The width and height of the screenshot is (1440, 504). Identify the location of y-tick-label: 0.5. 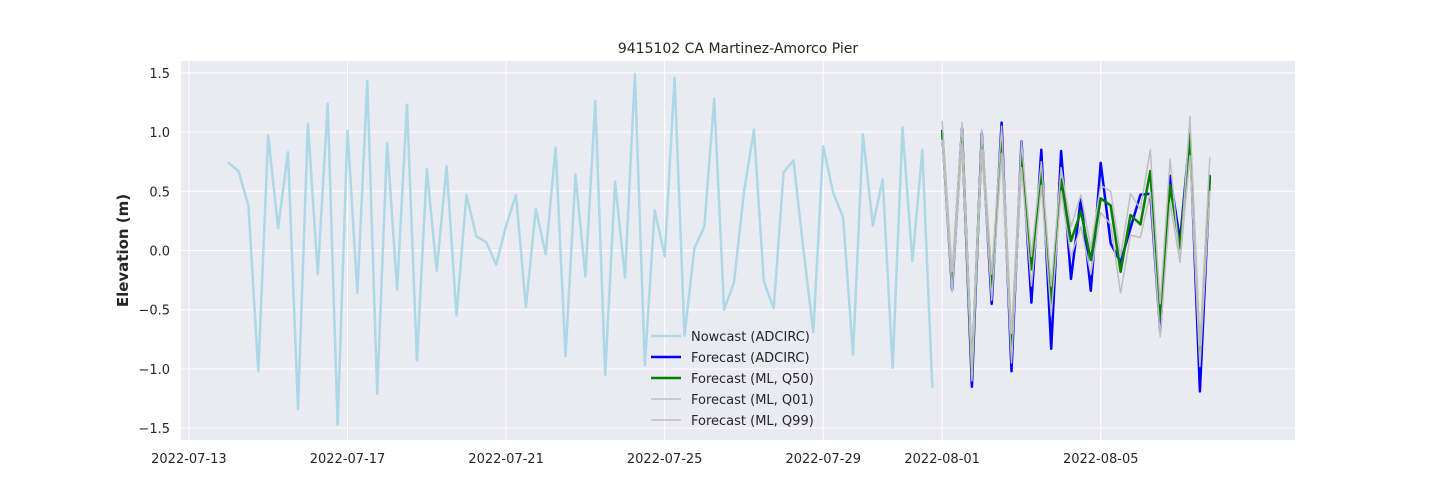
(159, 192).